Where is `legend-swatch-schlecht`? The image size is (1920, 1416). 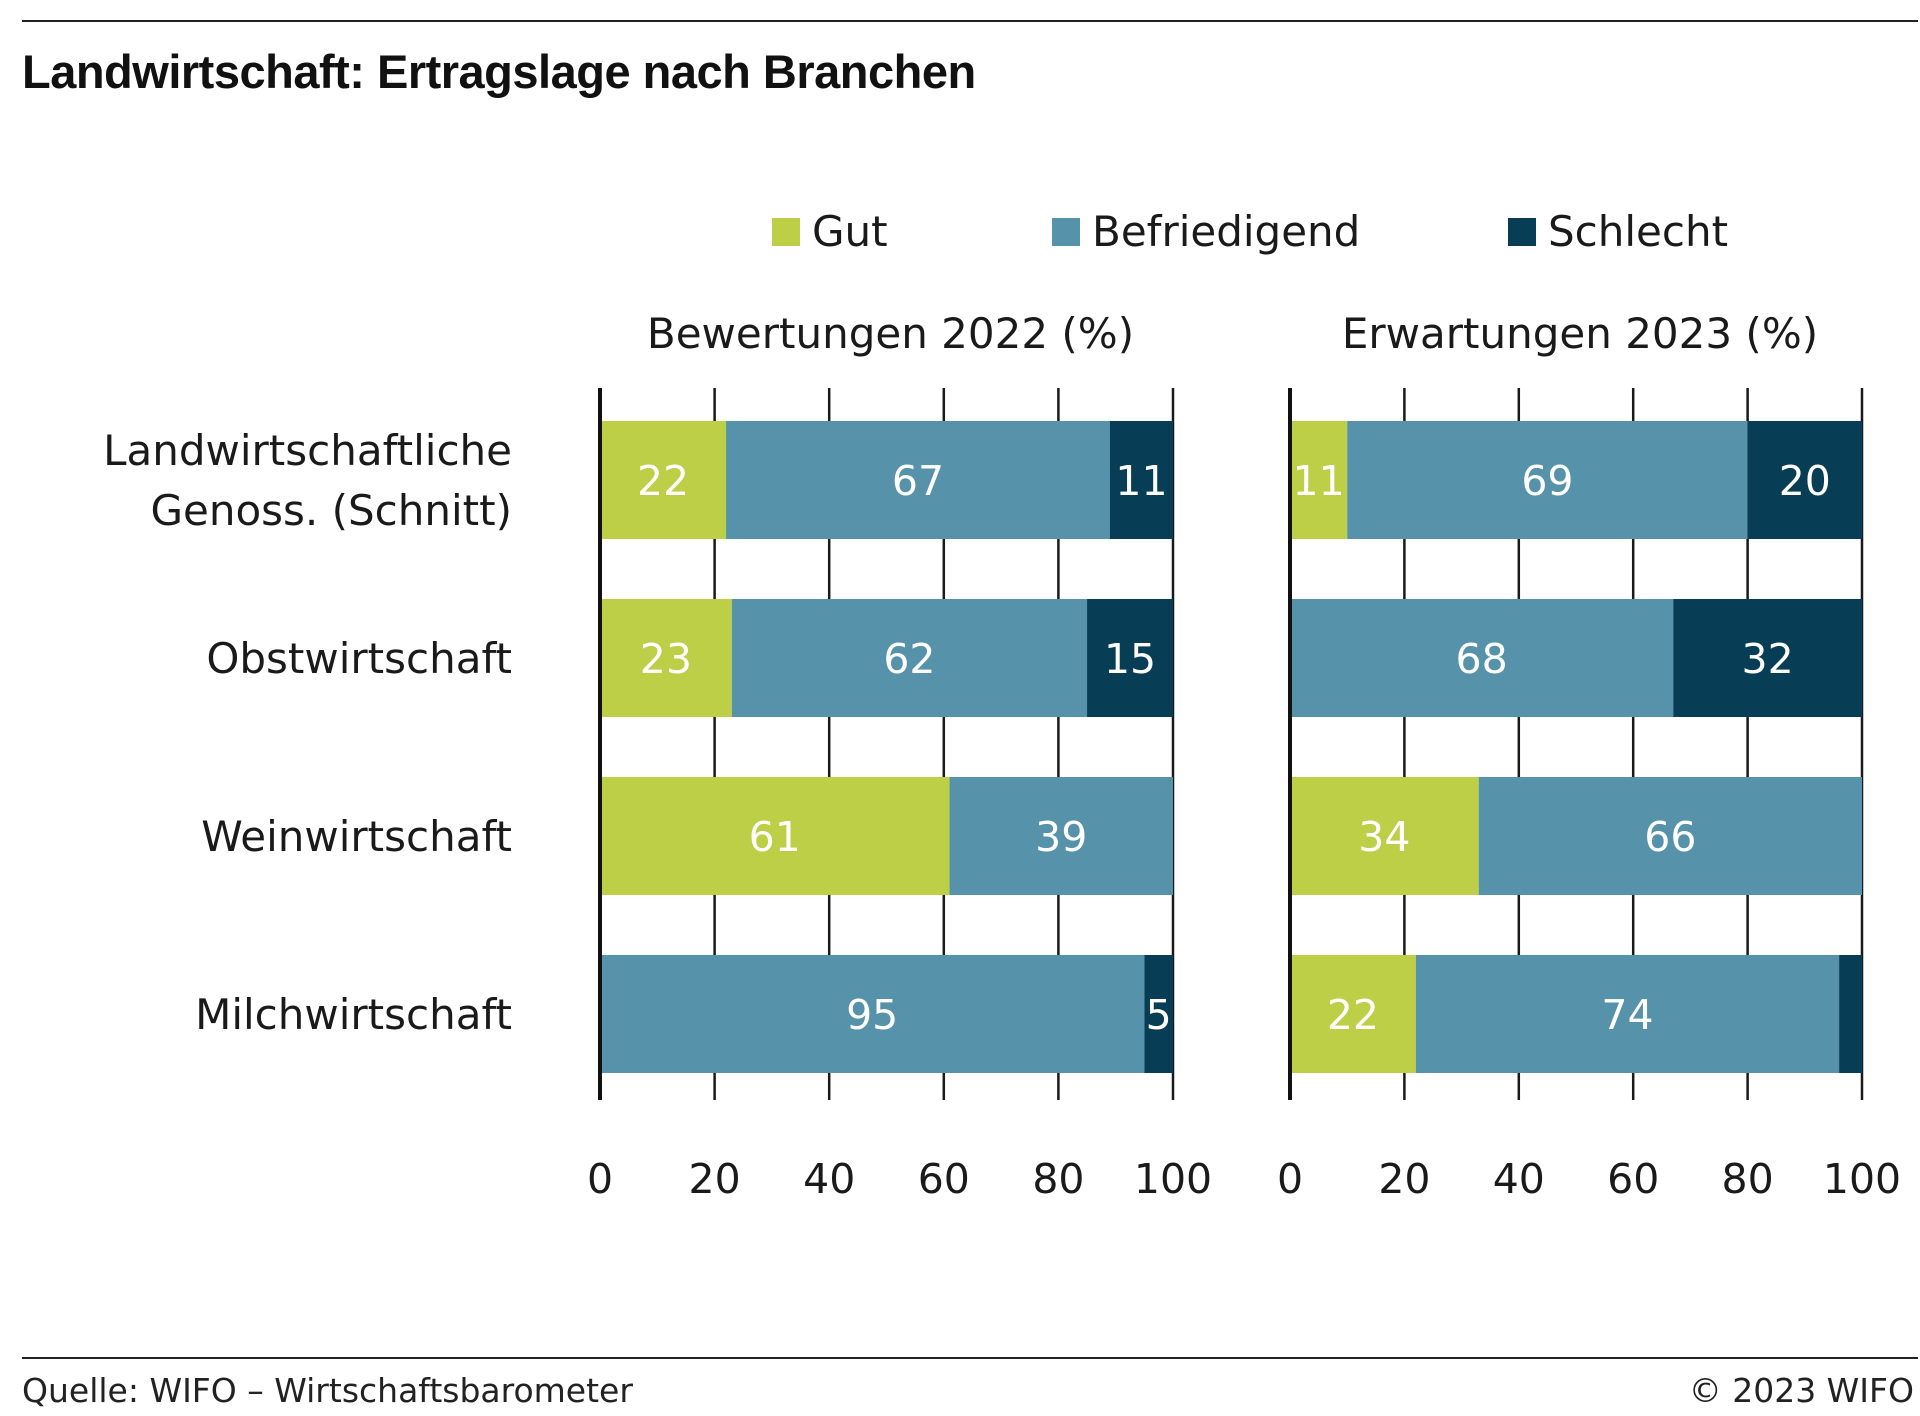 legend-swatch-schlecht is located at coordinates (1522, 232).